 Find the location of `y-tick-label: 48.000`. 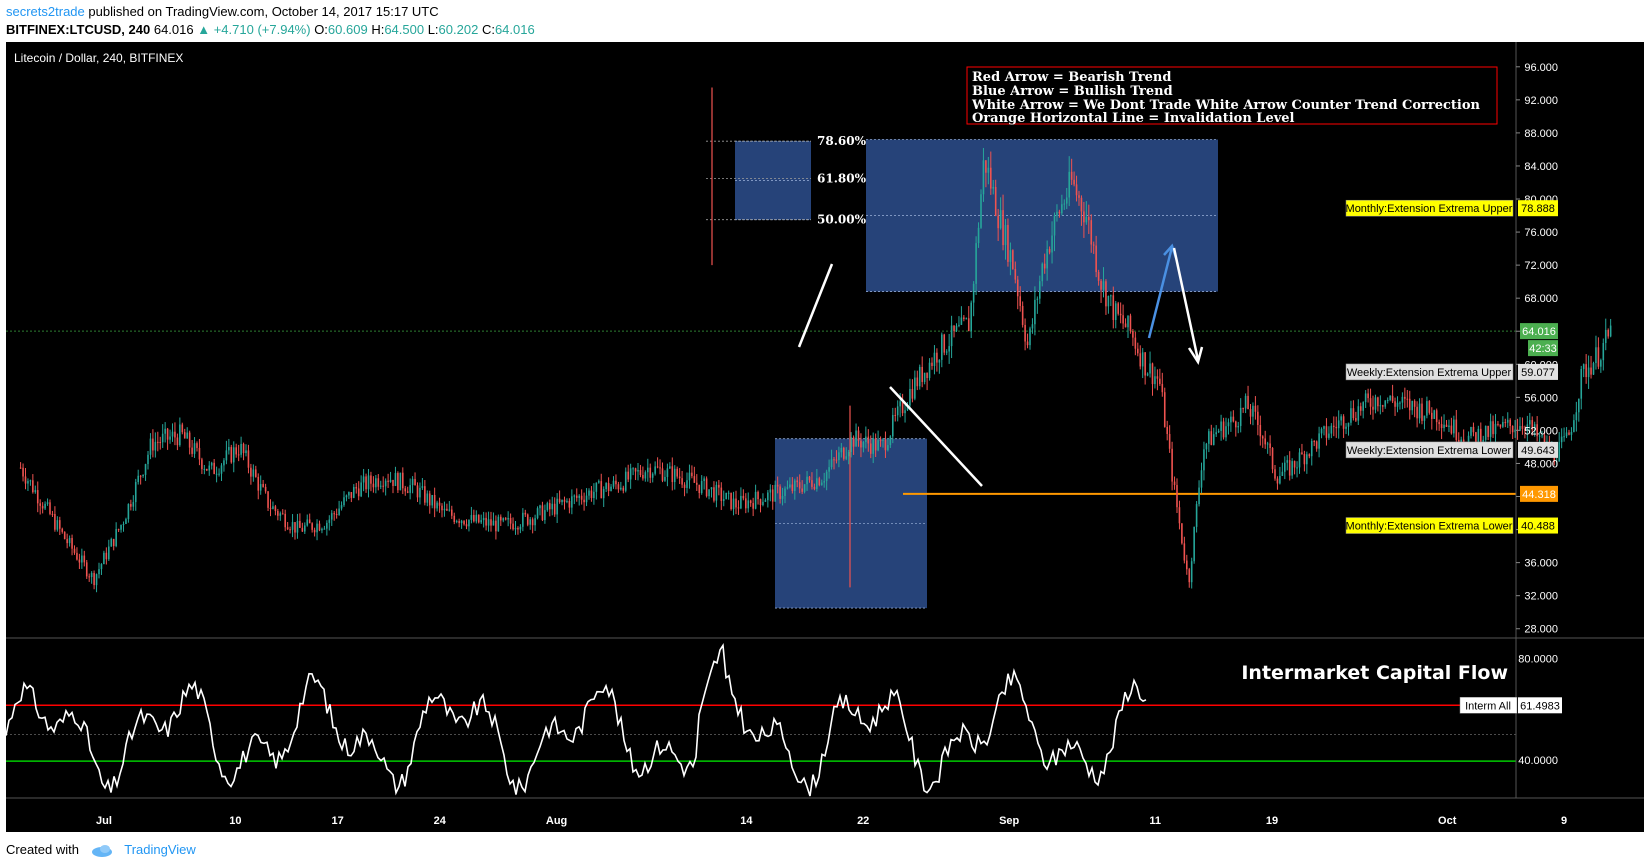

y-tick-label: 48.000 is located at coordinates (1541, 464).